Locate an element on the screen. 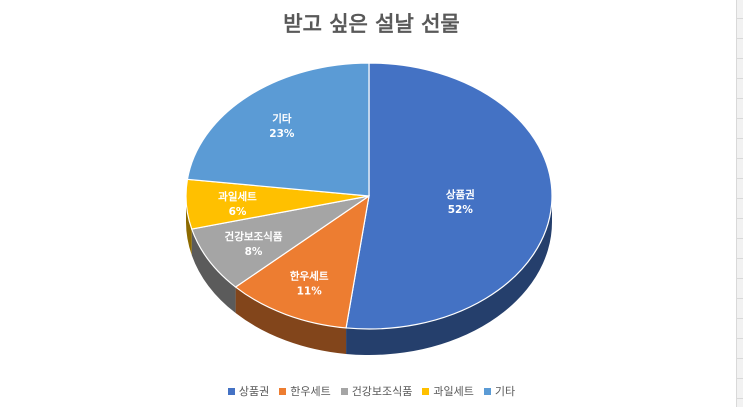 The width and height of the screenshot is (743, 407). data-label-gift-card: 상품권 52% is located at coordinates (460, 202).